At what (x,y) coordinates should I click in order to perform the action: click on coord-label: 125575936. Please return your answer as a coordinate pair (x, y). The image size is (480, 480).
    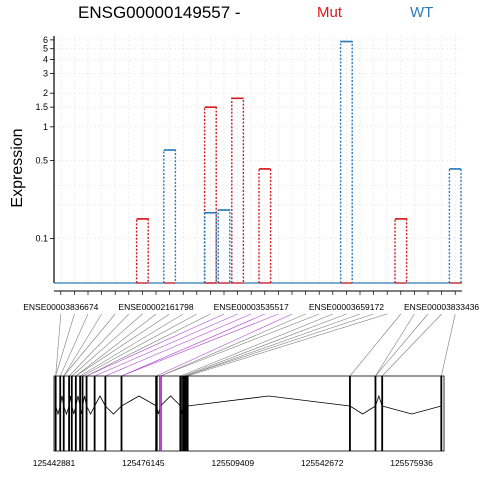
    Looking at the image, I should click on (411, 463).